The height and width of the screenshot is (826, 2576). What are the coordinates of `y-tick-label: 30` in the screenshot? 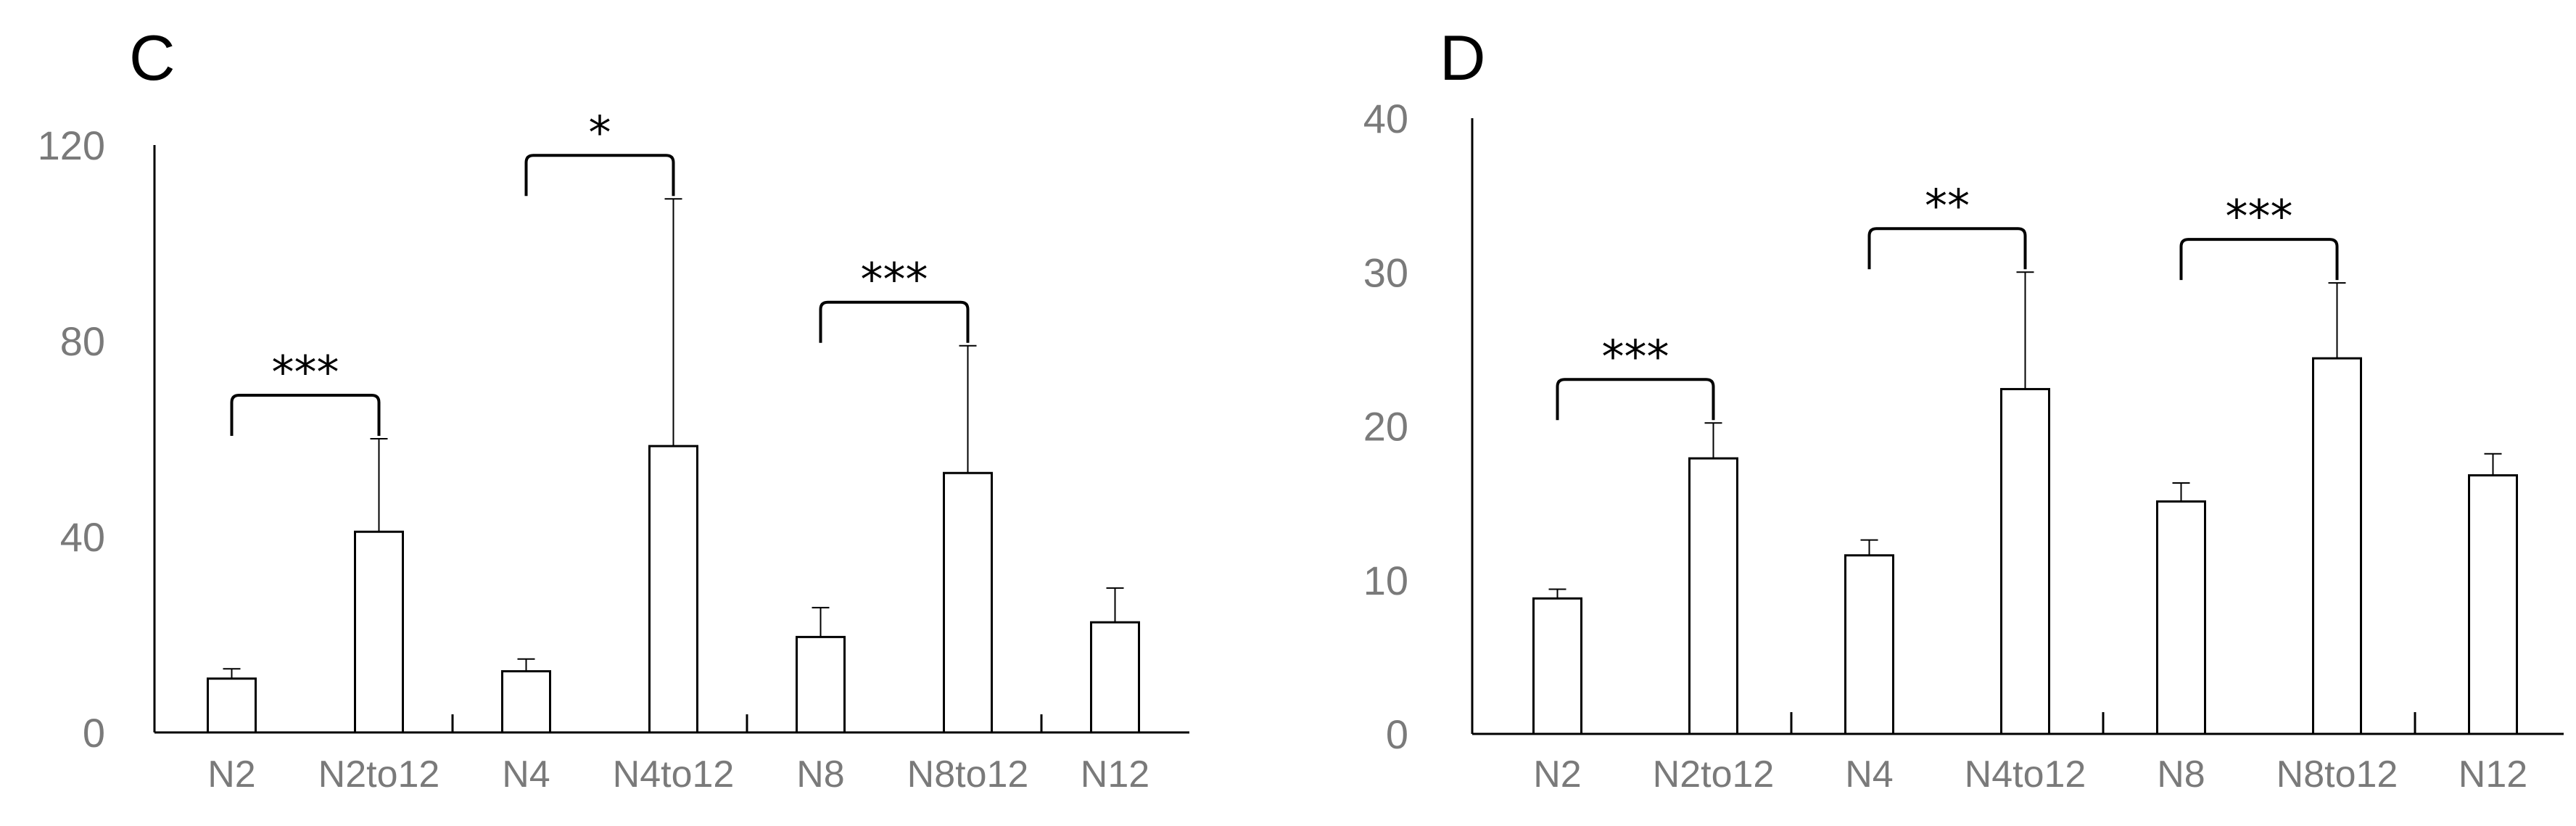 It's located at (1385, 272).